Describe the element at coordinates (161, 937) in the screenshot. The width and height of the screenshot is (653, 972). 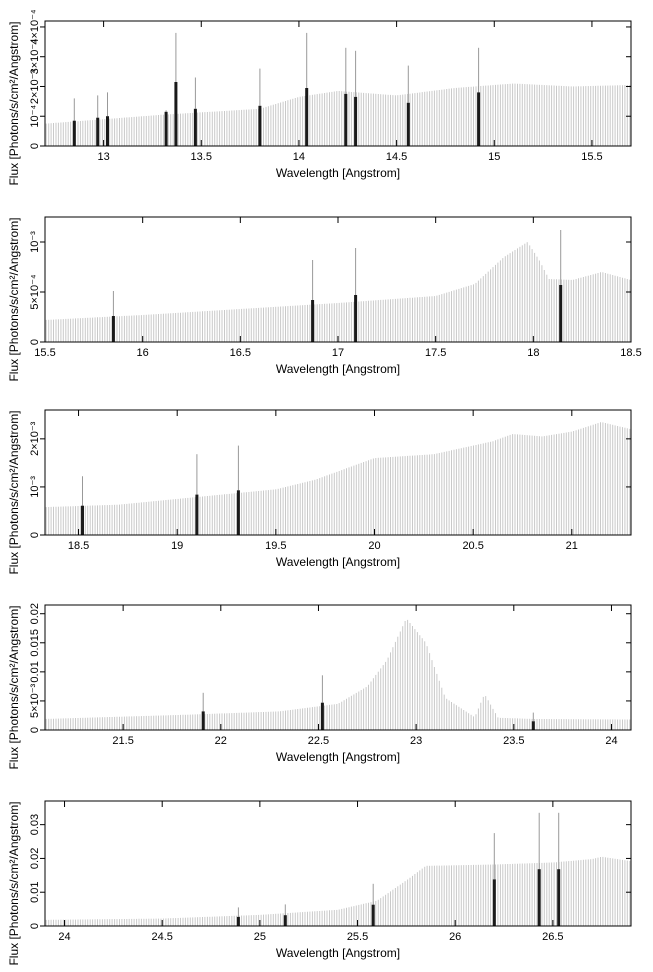
I see `x-tick-label: 24.5` at that location.